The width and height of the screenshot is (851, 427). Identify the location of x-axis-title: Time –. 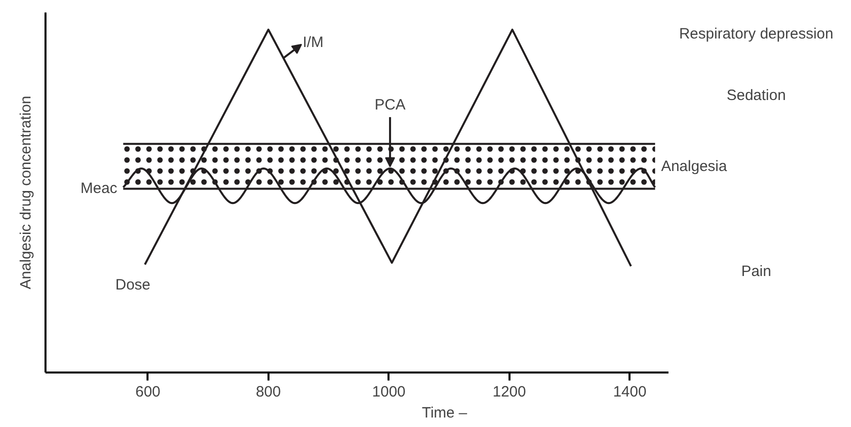
(445, 413).